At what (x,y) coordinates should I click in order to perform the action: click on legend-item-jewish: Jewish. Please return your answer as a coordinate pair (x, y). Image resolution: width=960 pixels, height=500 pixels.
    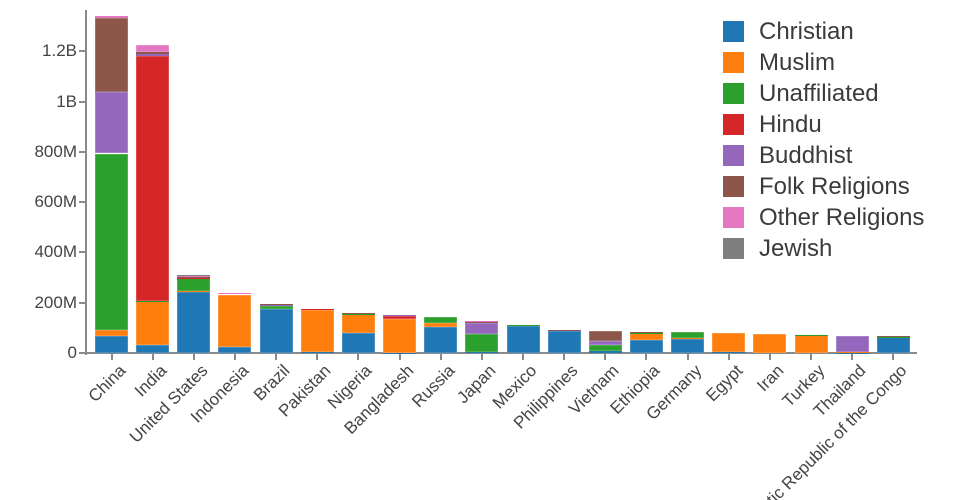
    Looking at the image, I should click on (823, 248).